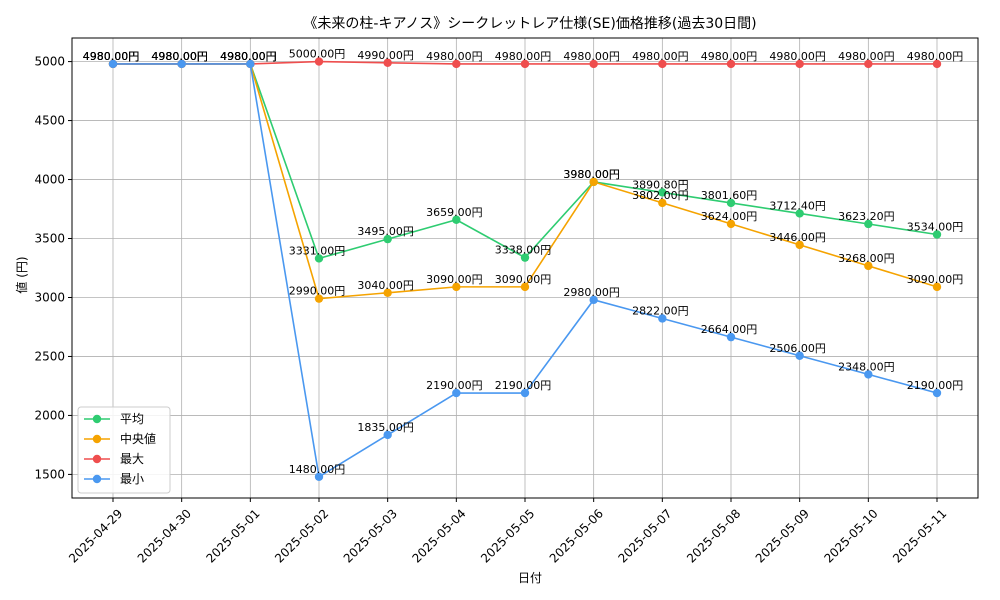 This screenshot has height=600, width=1000. Describe the element at coordinates (49, 297) in the screenshot. I see `y-tick-label: 3000` at that location.